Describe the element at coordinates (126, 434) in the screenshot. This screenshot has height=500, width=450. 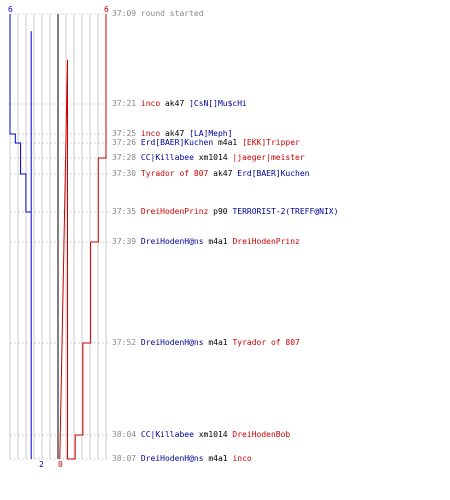
I see `event-time: 38:04` at that location.